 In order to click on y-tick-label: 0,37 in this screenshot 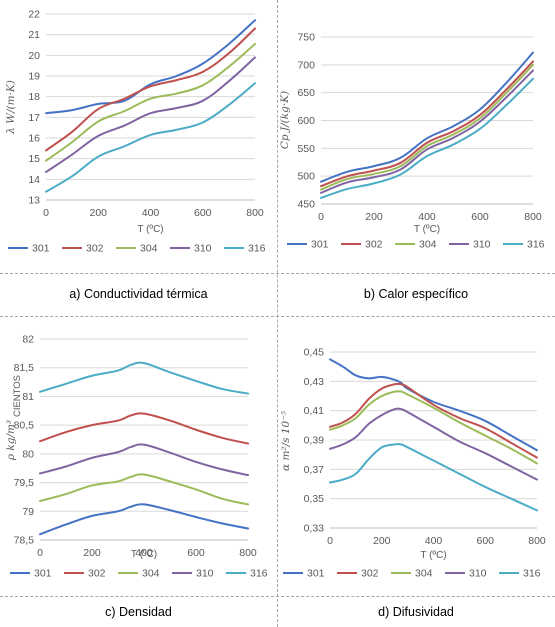, I will do `click(314, 470)`.